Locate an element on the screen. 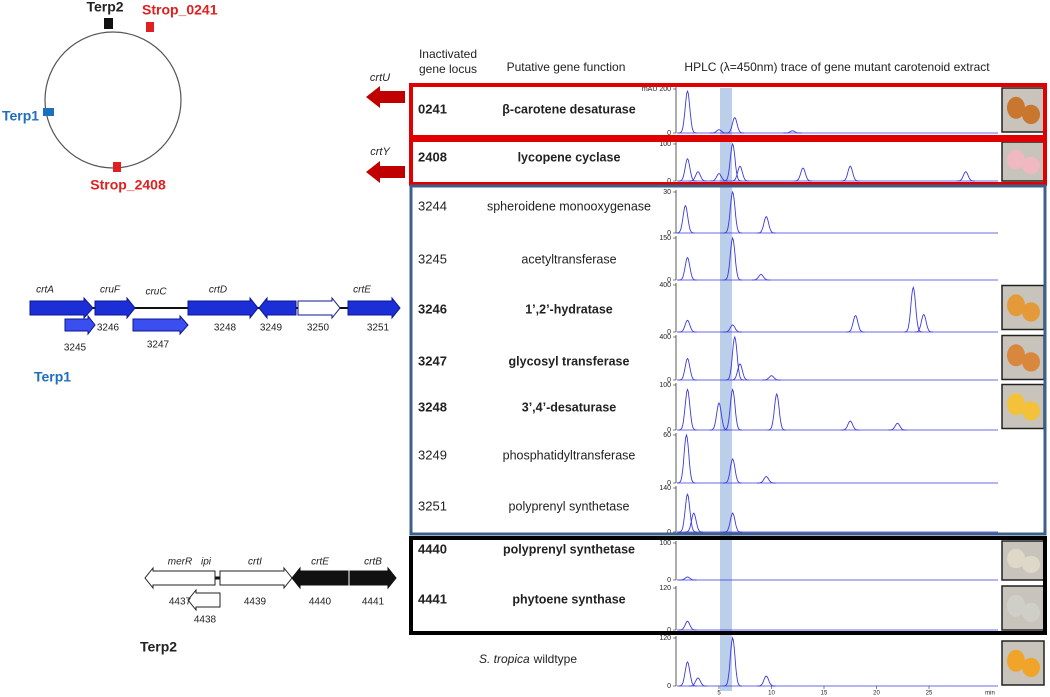  cluster-title: Terp2 is located at coordinates (158, 647).